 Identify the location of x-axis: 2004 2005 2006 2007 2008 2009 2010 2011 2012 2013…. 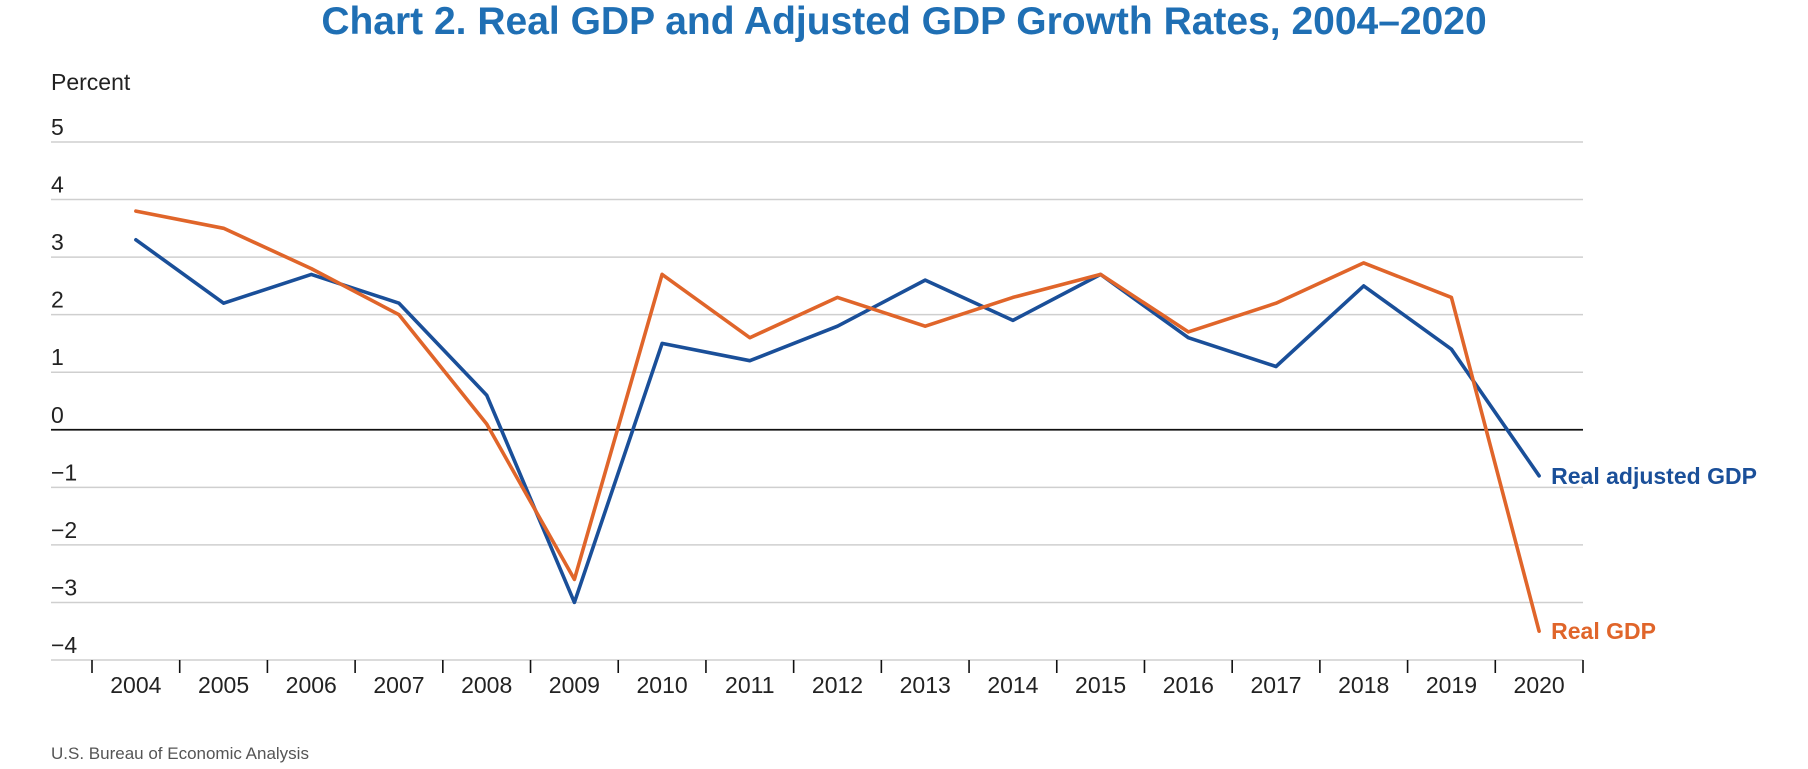
(837, 679).